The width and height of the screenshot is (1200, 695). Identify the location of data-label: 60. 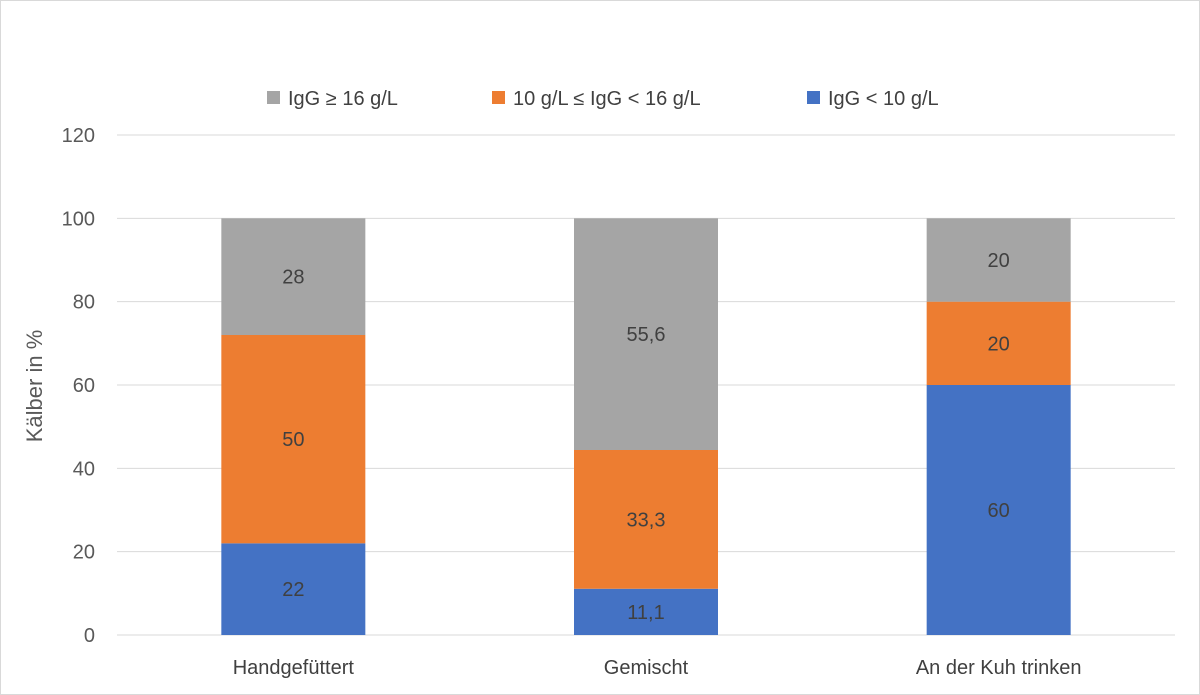
(999, 511).